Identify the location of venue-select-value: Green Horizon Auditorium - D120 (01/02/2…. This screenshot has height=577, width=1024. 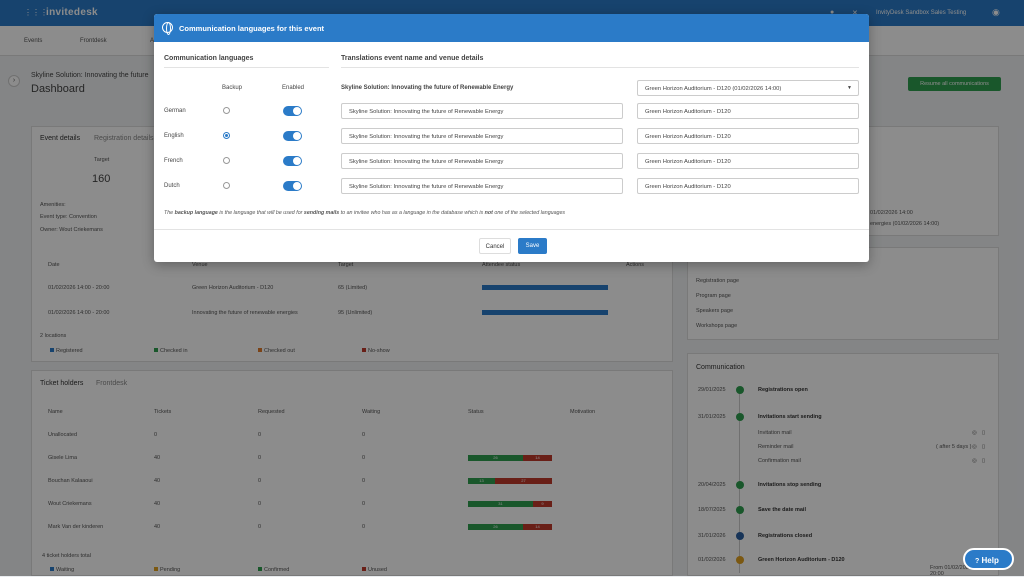
(713, 89).